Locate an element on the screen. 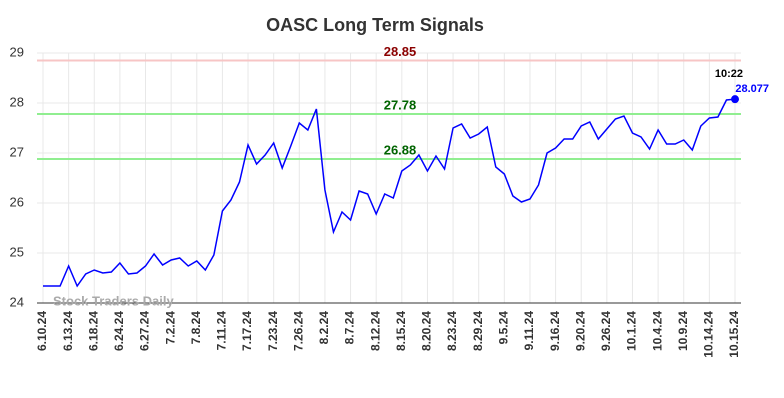 Image resolution: width=784 pixels, height=398 pixels. x-tick-label: 10.1.24 is located at coordinates (632, 331).